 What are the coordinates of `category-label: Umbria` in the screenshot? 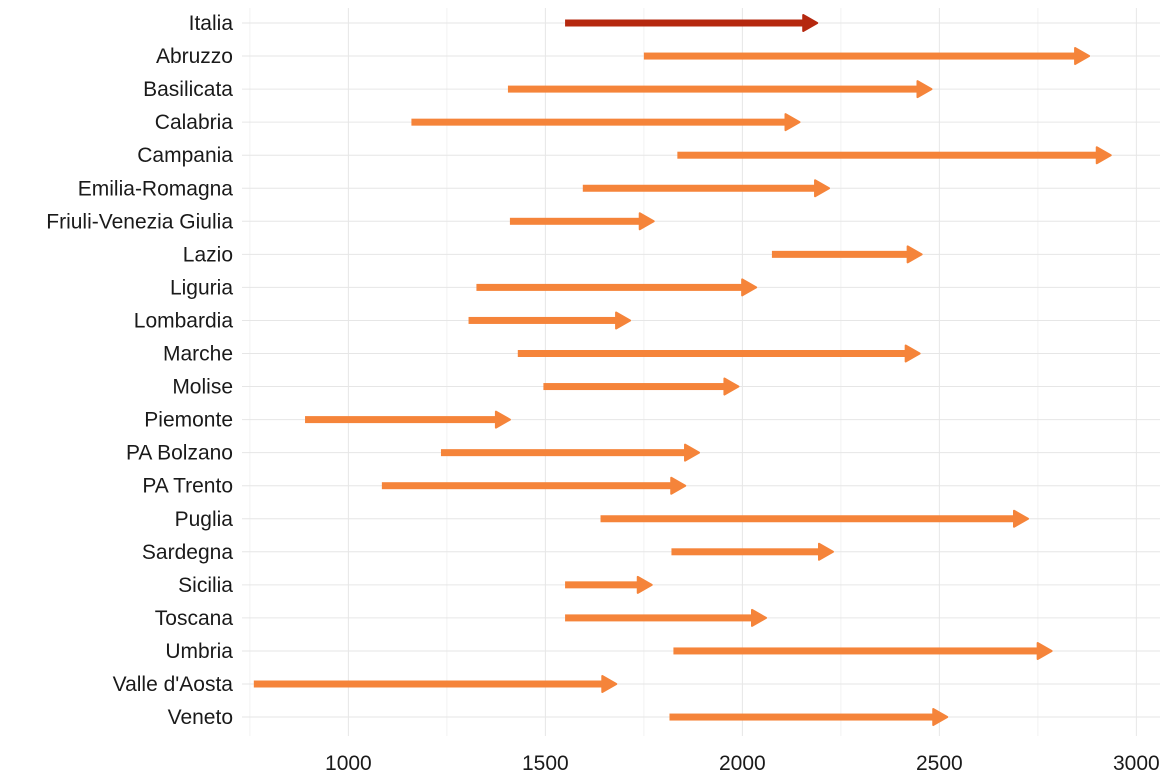 It's located at (199, 651).